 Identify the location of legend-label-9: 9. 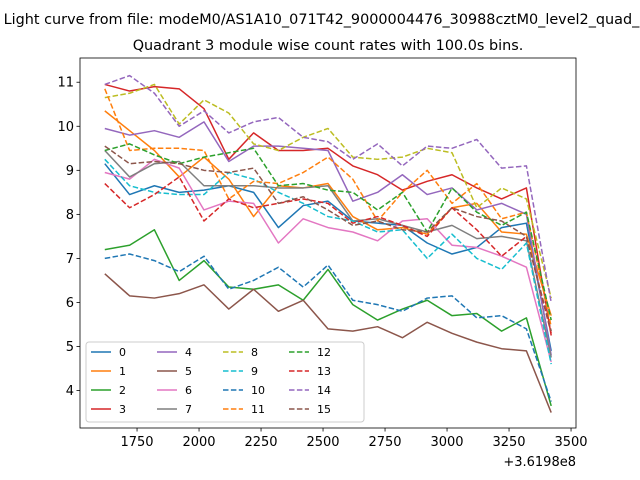
(254, 371).